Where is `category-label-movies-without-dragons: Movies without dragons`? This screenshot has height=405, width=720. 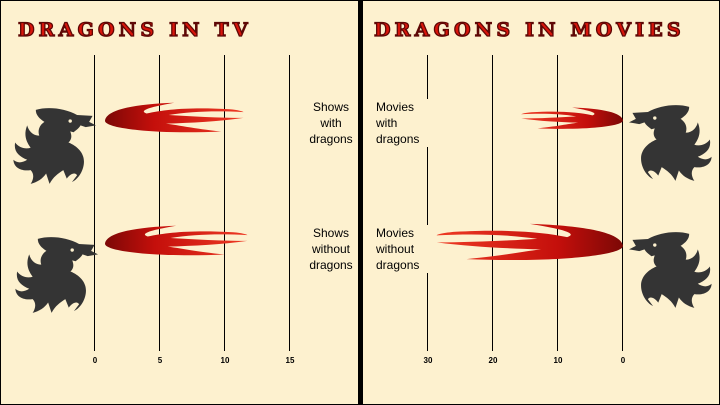
category-label-movies-without-dragons: Movies without dragons is located at coordinates (408, 249).